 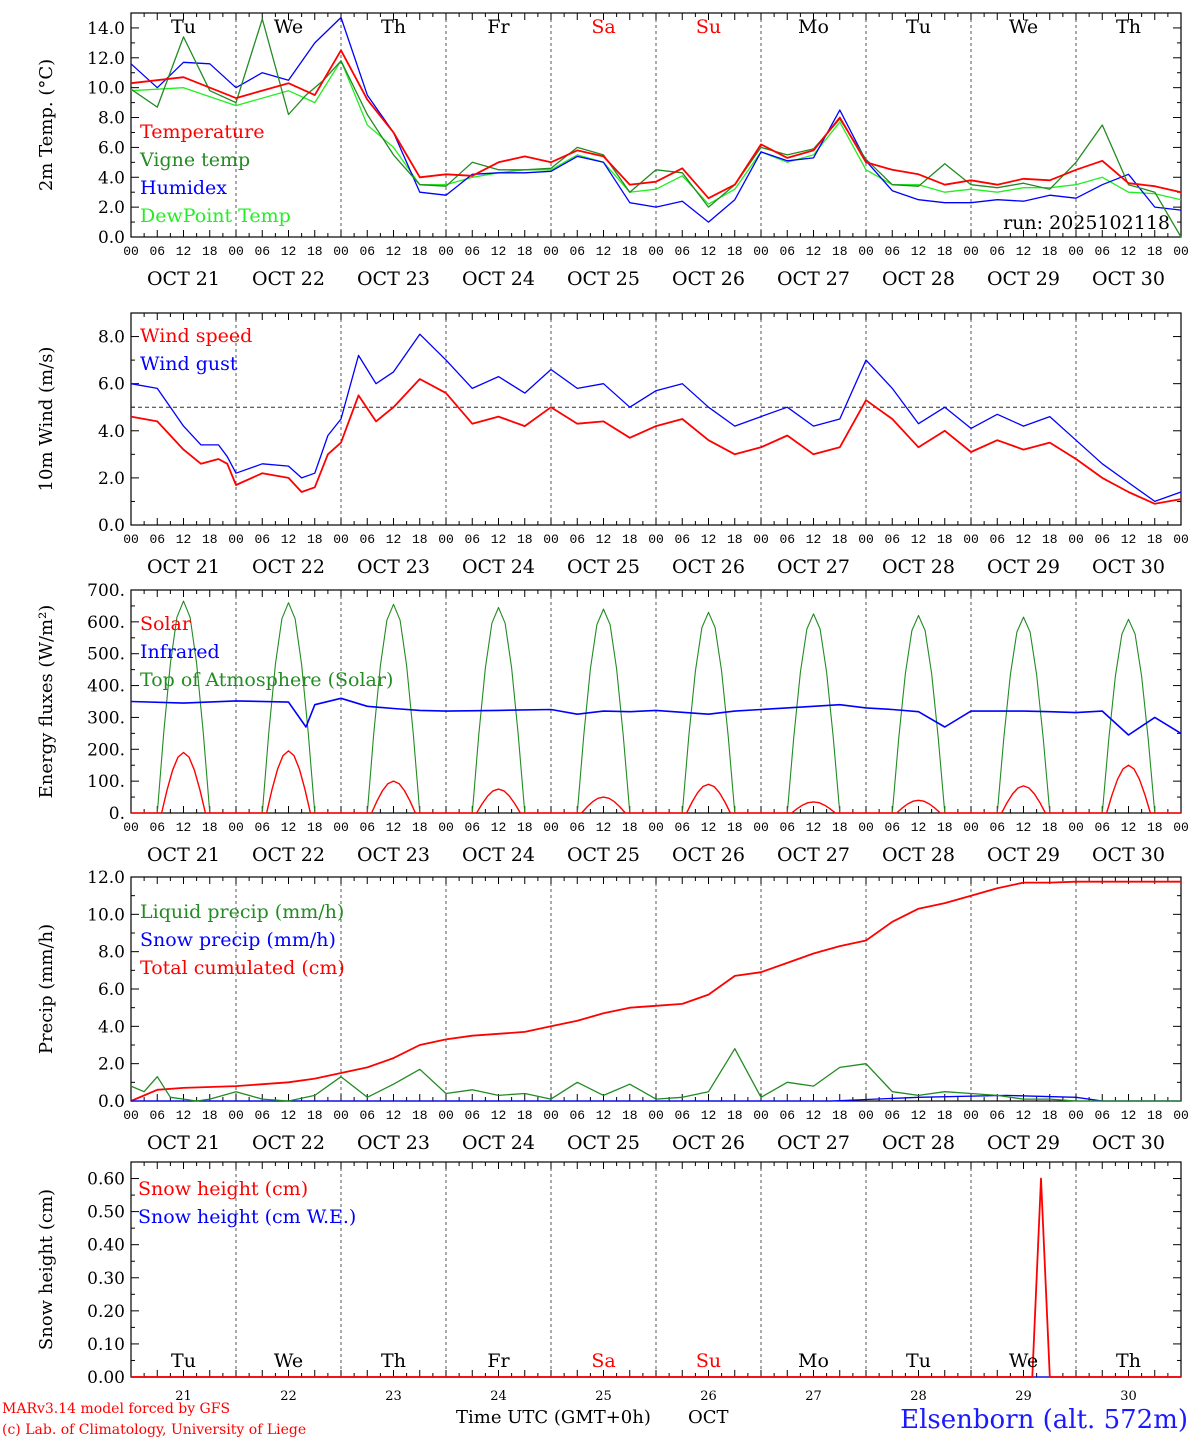 What do you see at coordinates (1023, 1143) in the screenshot?
I see `date-label: OCT 29` at bounding box center [1023, 1143].